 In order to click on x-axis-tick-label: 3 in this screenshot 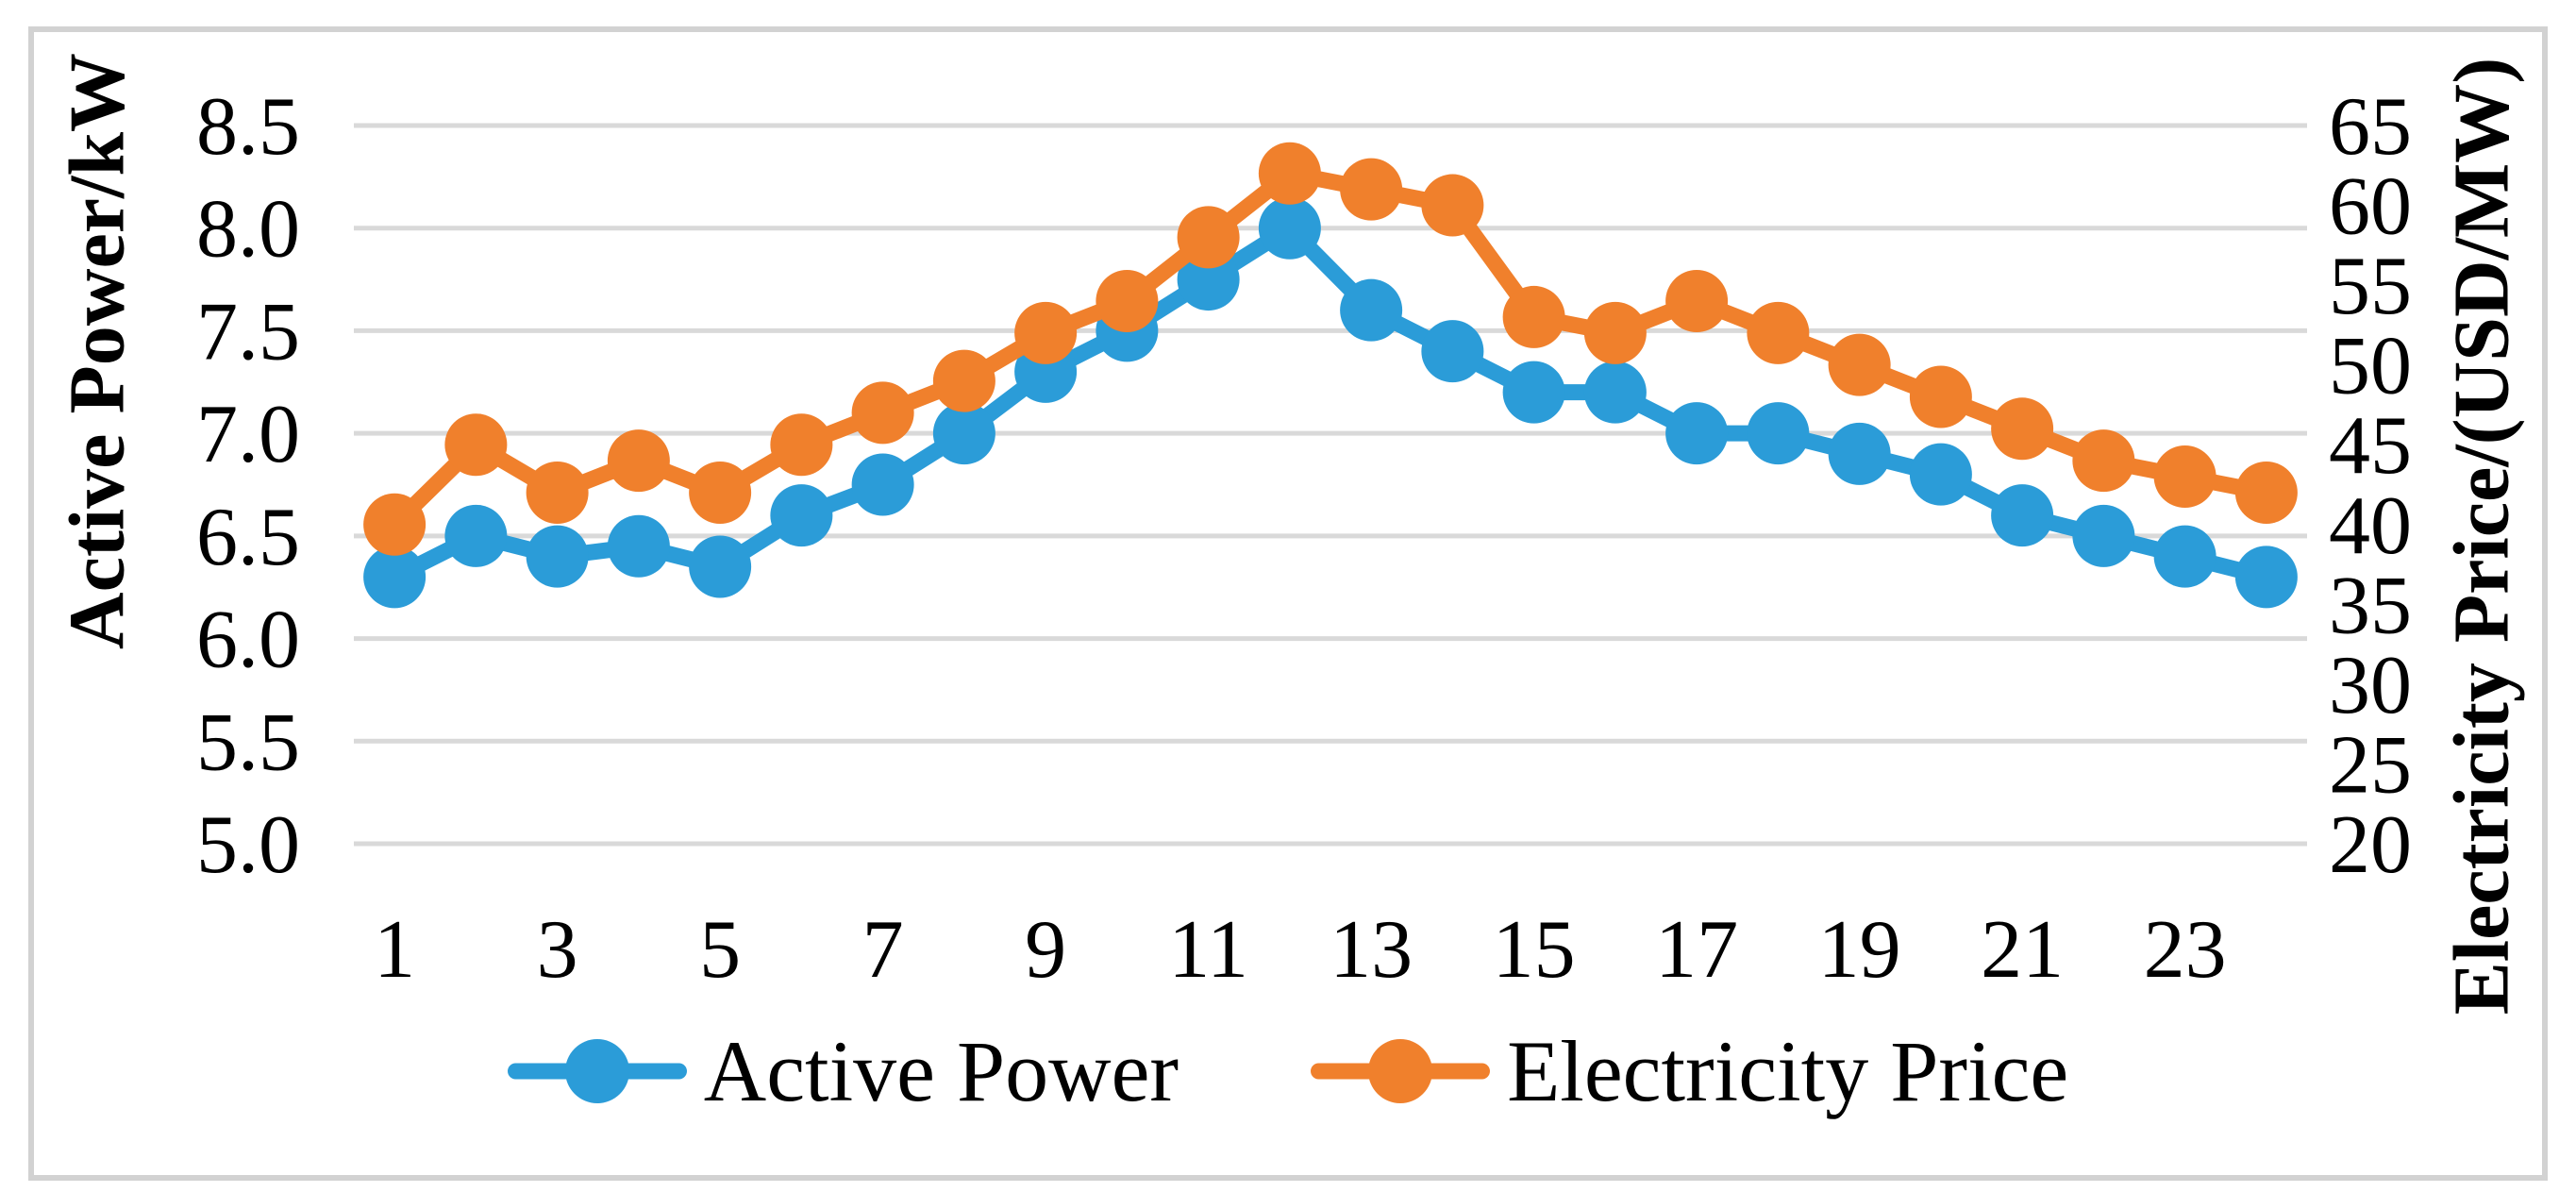, I will do `click(557, 950)`.